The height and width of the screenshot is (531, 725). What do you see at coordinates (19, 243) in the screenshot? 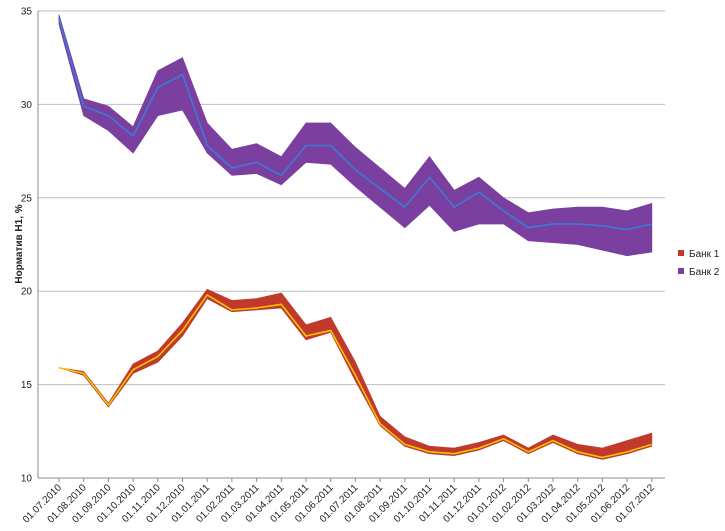
I see `y-axis-title: Норматив Н1, %` at bounding box center [19, 243].